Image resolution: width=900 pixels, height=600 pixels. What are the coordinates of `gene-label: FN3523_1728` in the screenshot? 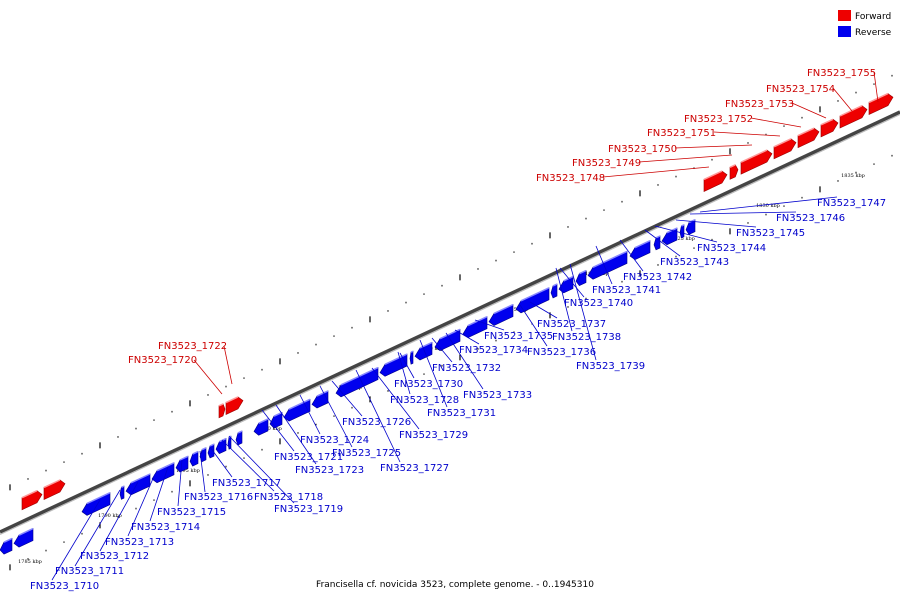 It's located at (424, 400).